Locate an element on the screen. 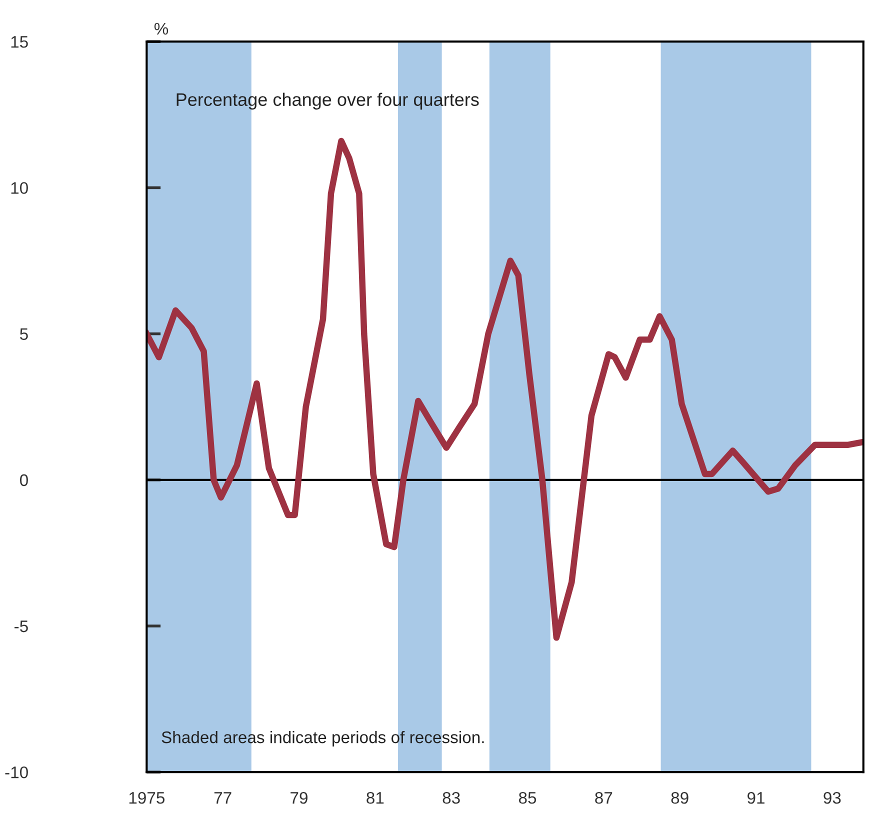 Image resolution: width=873 pixels, height=832 pixels. y-tick-label: 15 is located at coordinates (19, 42).